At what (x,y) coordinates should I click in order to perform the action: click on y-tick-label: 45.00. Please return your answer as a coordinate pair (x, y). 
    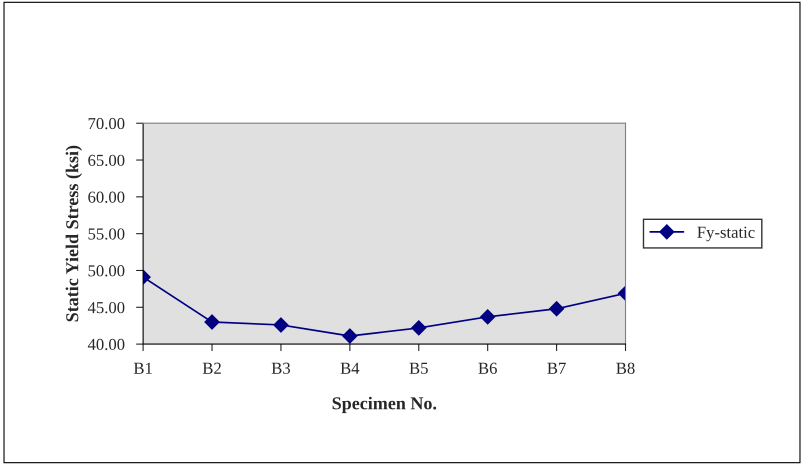
    Looking at the image, I should click on (106, 308).